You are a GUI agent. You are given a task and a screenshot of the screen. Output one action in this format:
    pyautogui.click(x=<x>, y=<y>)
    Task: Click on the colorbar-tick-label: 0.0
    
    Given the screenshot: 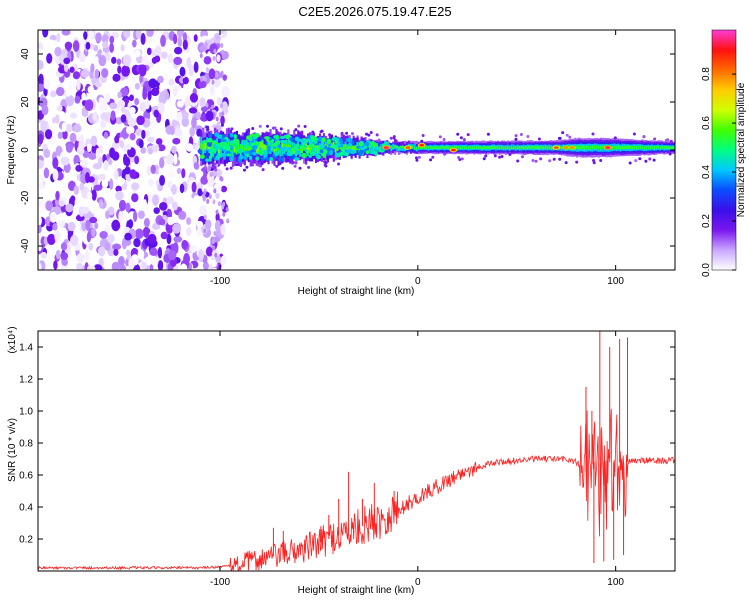 What is the action you would take?
    pyautogui.click(x=706, y=270)
    